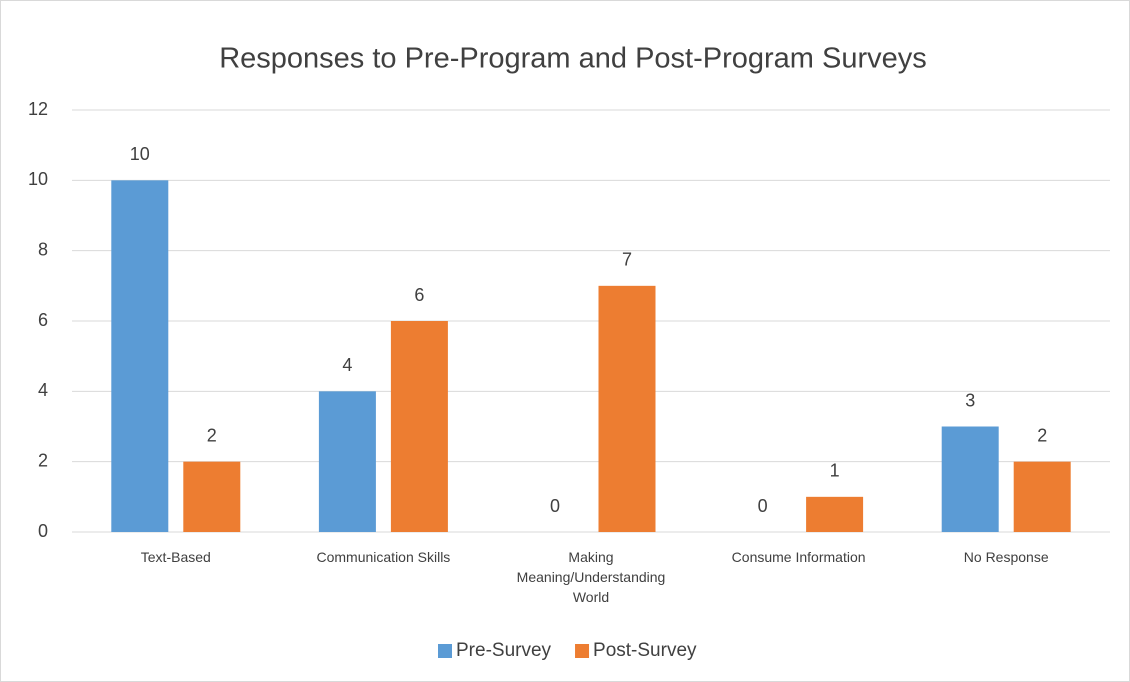 The image size is (1130, 682). What do you see at coordinates (43, 460) in the screenshot?
I see `y-tick-label: 2` at bounding box center [43, 460].